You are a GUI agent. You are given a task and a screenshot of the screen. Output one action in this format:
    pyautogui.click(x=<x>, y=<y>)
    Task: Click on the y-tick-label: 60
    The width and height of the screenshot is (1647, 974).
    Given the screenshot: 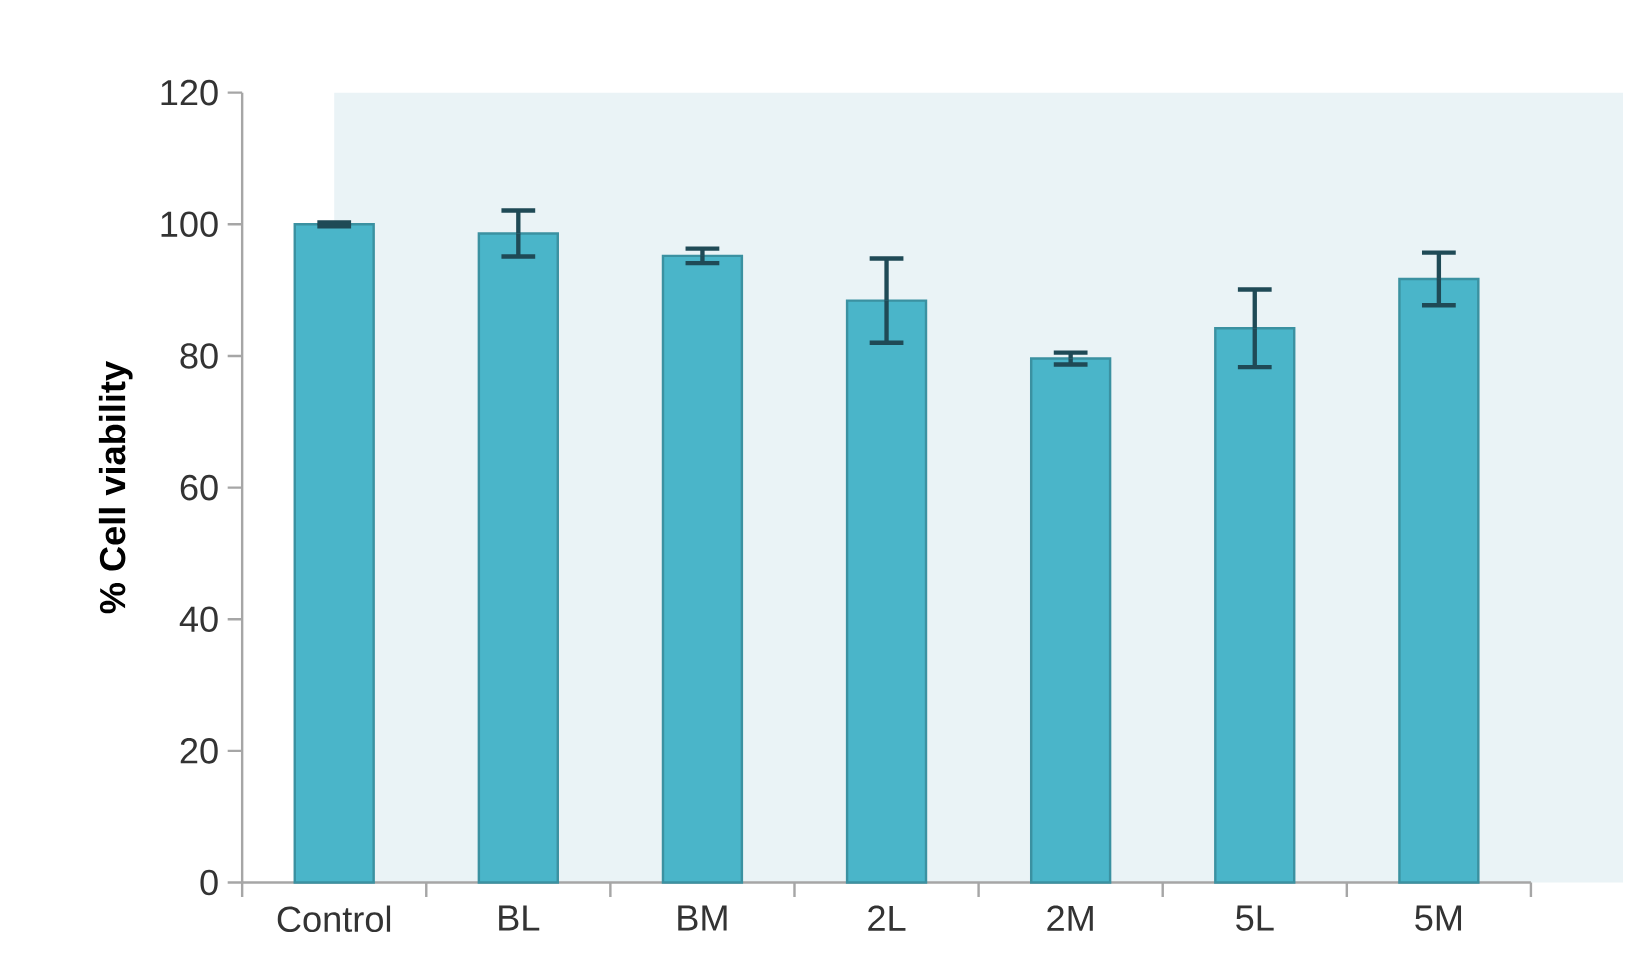 What is the action you would take?
    pyautogui.click(x=199, y=487)
    